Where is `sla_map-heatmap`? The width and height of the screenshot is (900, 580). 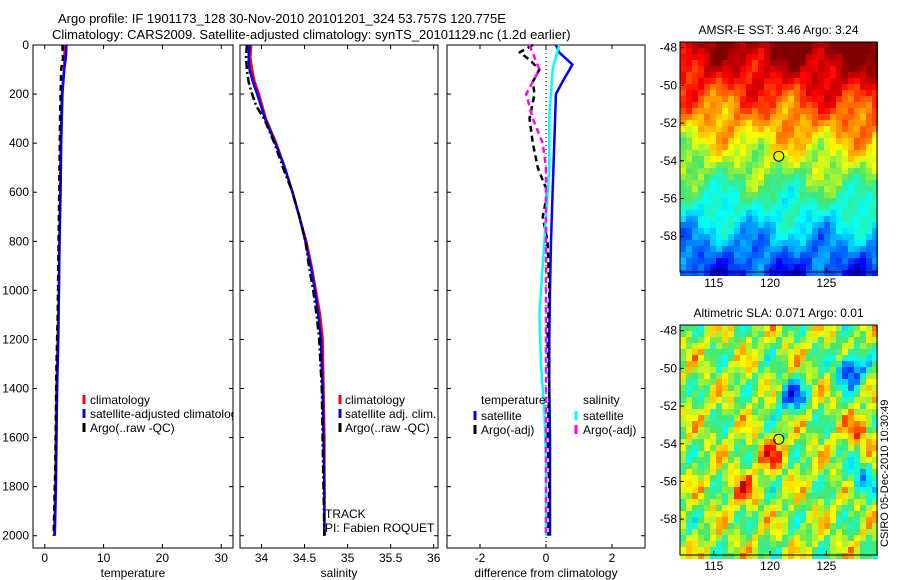
sla_map-heatmap is located at coordinates (779, 442).